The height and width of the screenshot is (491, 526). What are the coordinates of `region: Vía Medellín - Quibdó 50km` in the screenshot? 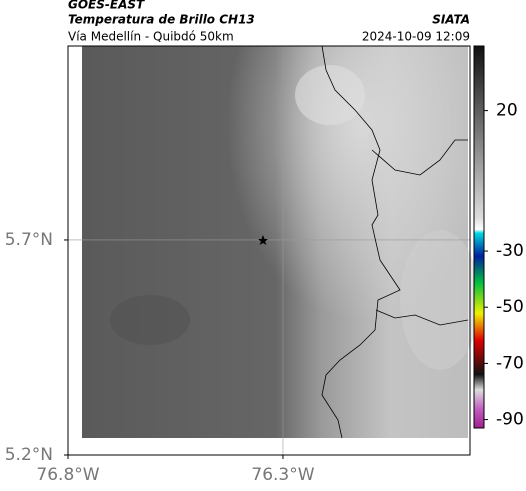 It's located at (151, 37).